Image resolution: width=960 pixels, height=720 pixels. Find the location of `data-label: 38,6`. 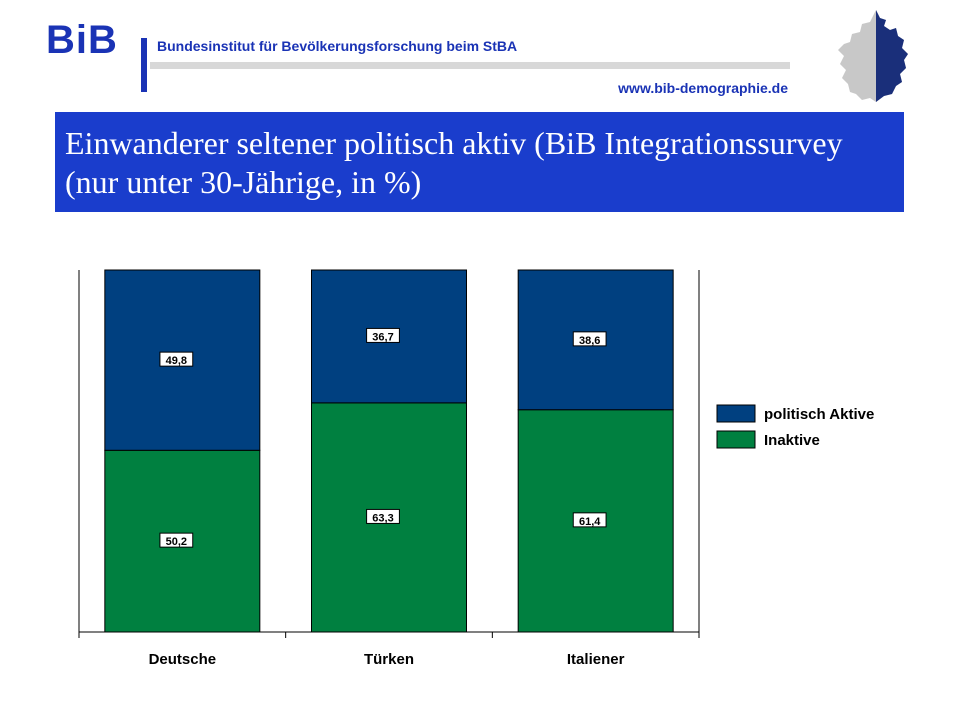

data-label: 38,6 is located at coordinates (589, 341).